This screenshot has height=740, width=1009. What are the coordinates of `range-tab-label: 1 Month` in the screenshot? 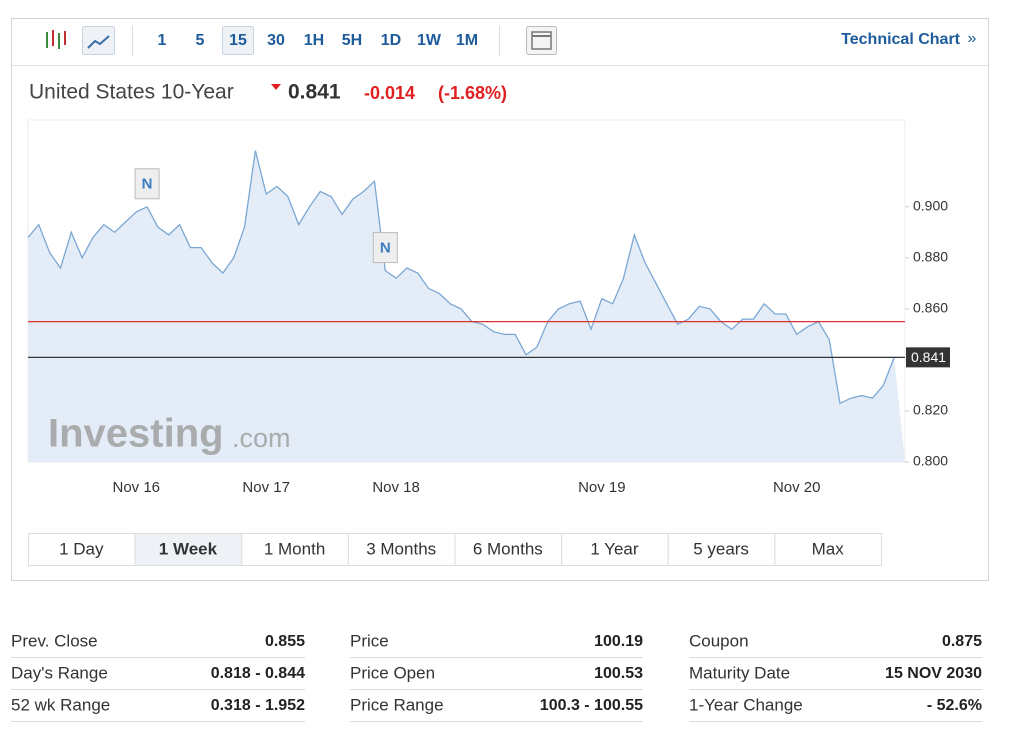 It's located at (294, 548).